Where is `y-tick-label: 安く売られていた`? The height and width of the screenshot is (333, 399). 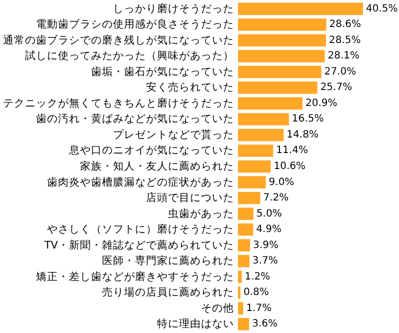
y-tick-label: 安く売られていた is located at coordinates (190, 87).